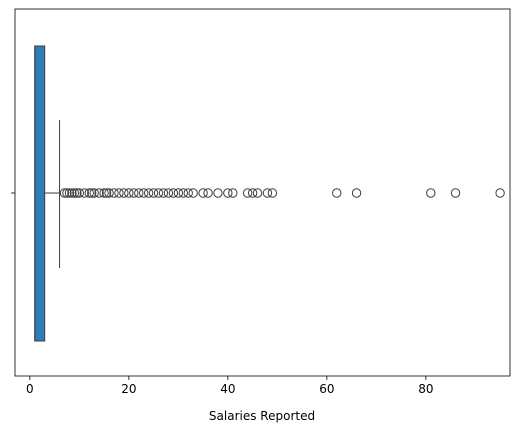 This screenshot has width=520, height=436. I want to click on x-tick-label: 80, so click(425, 389).